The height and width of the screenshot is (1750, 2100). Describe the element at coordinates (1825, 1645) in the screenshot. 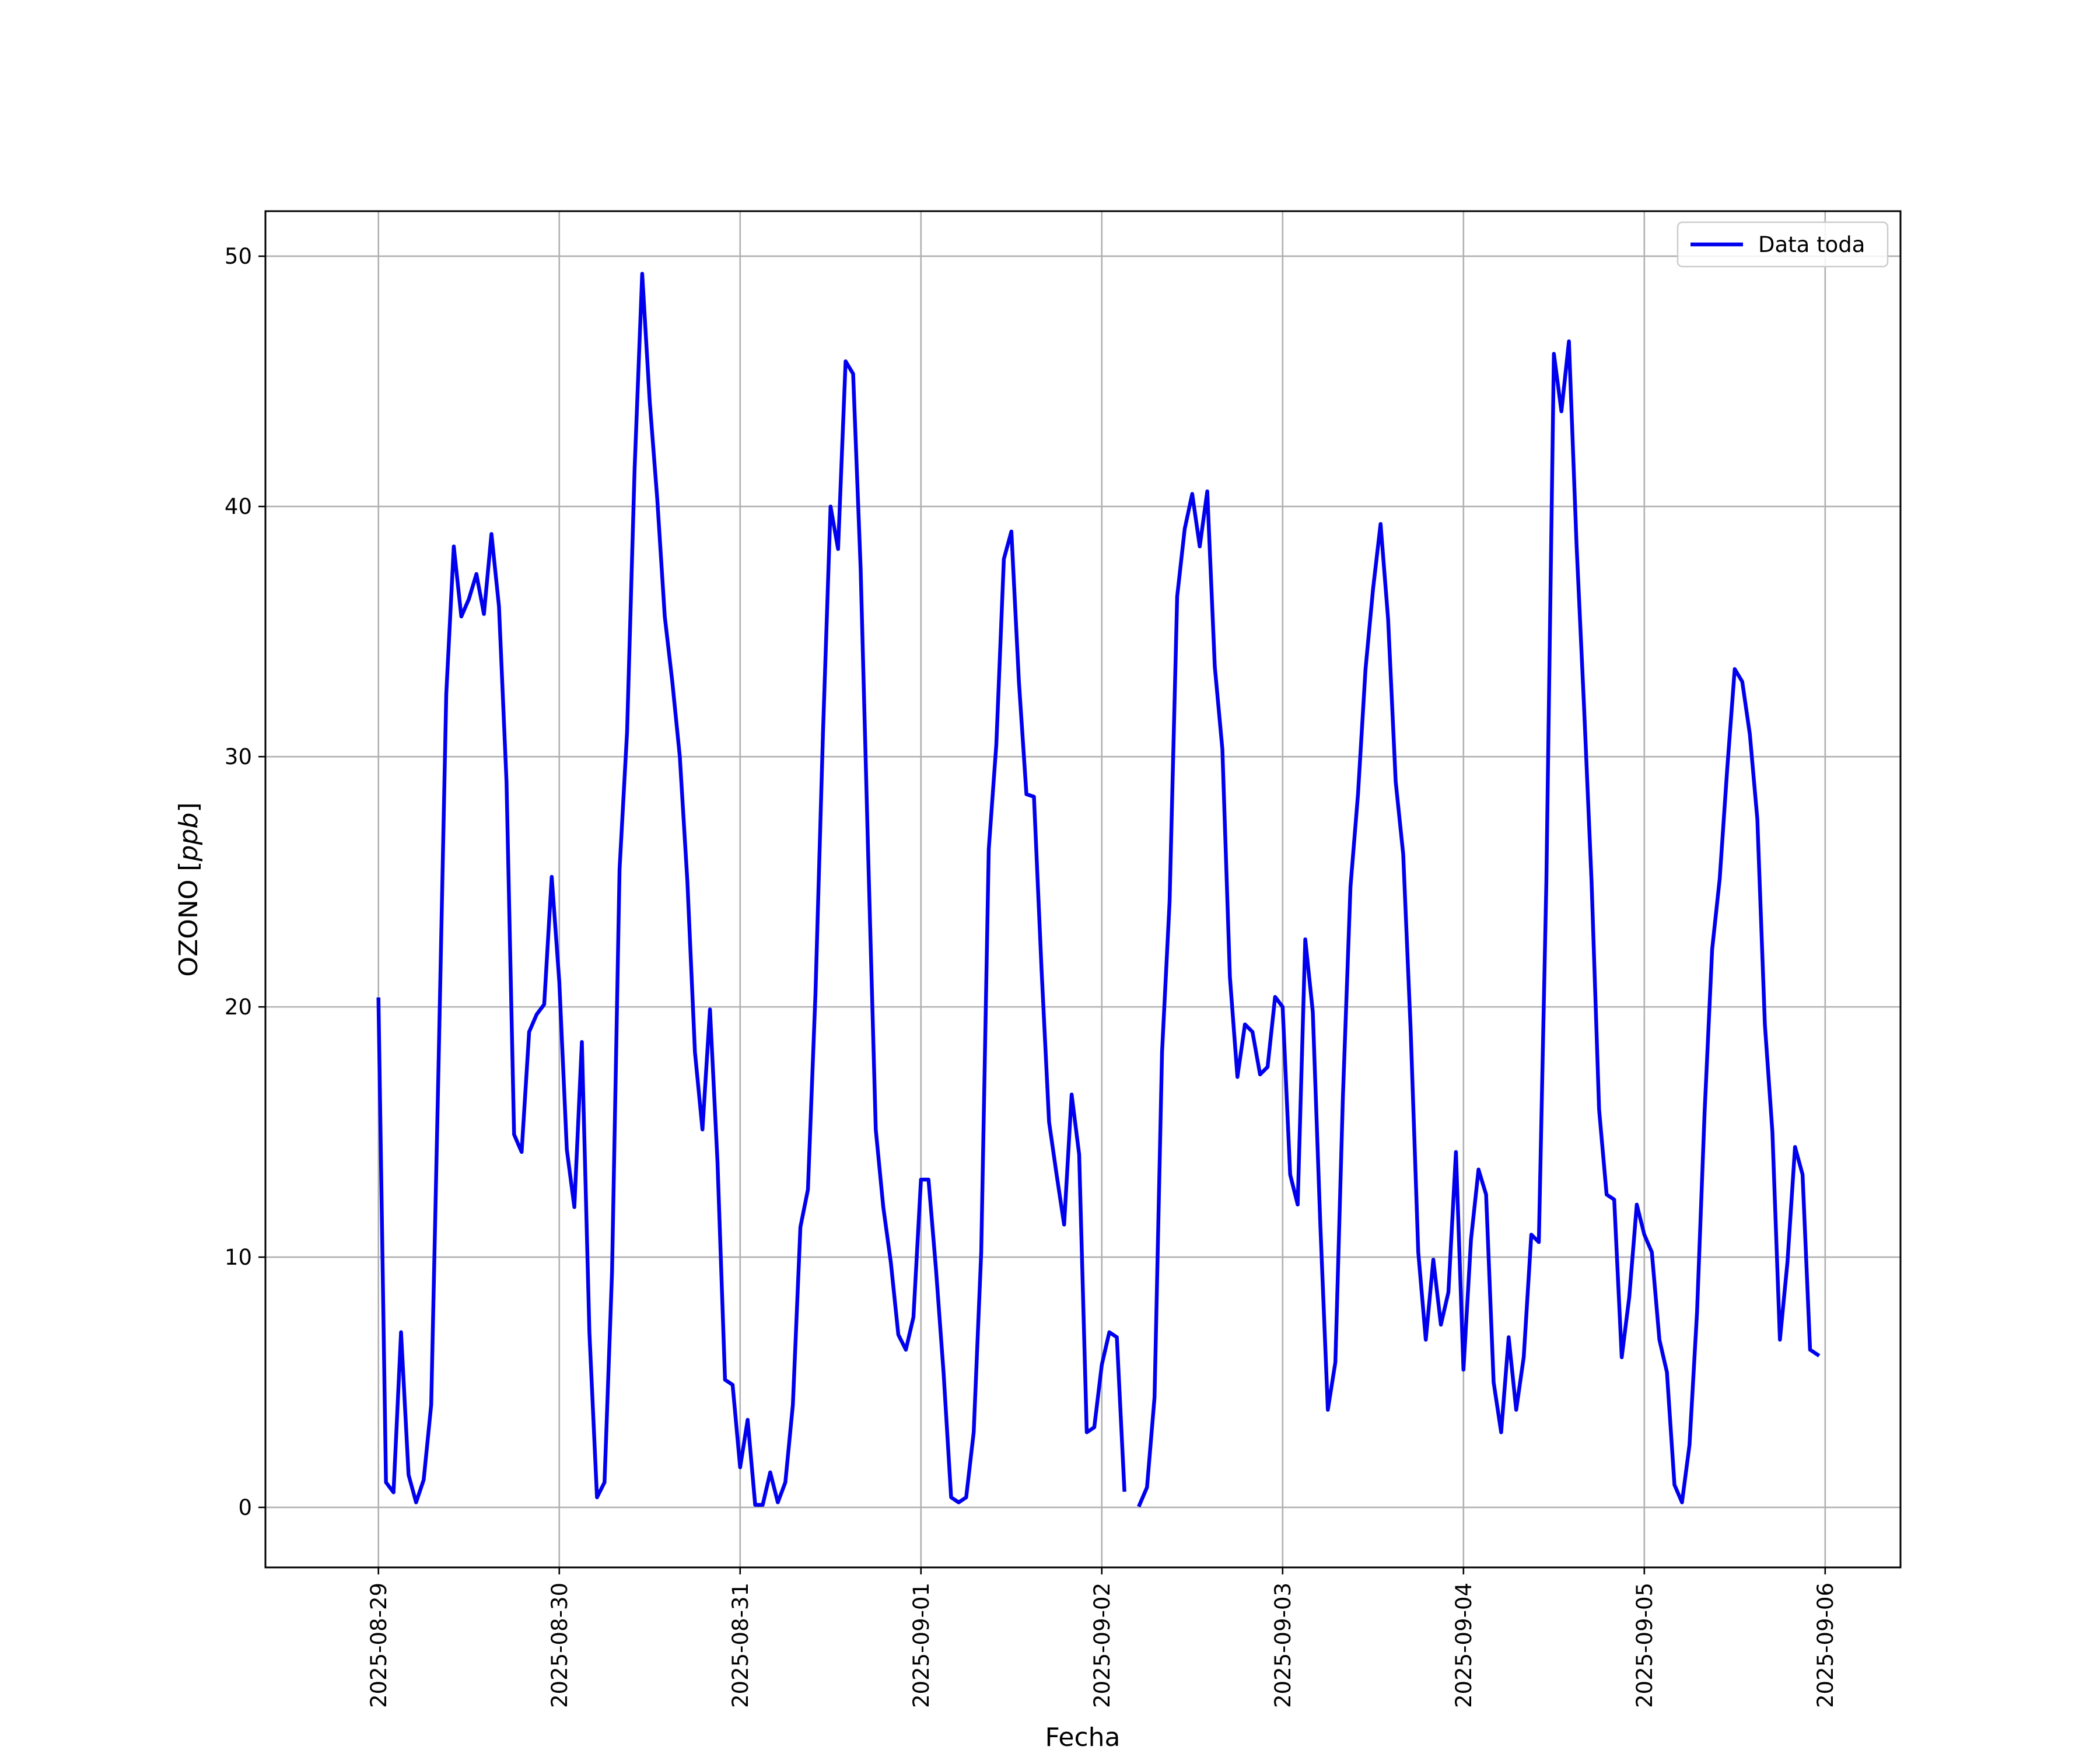

I see `x-tick-label: 2025-09-06` at that location.